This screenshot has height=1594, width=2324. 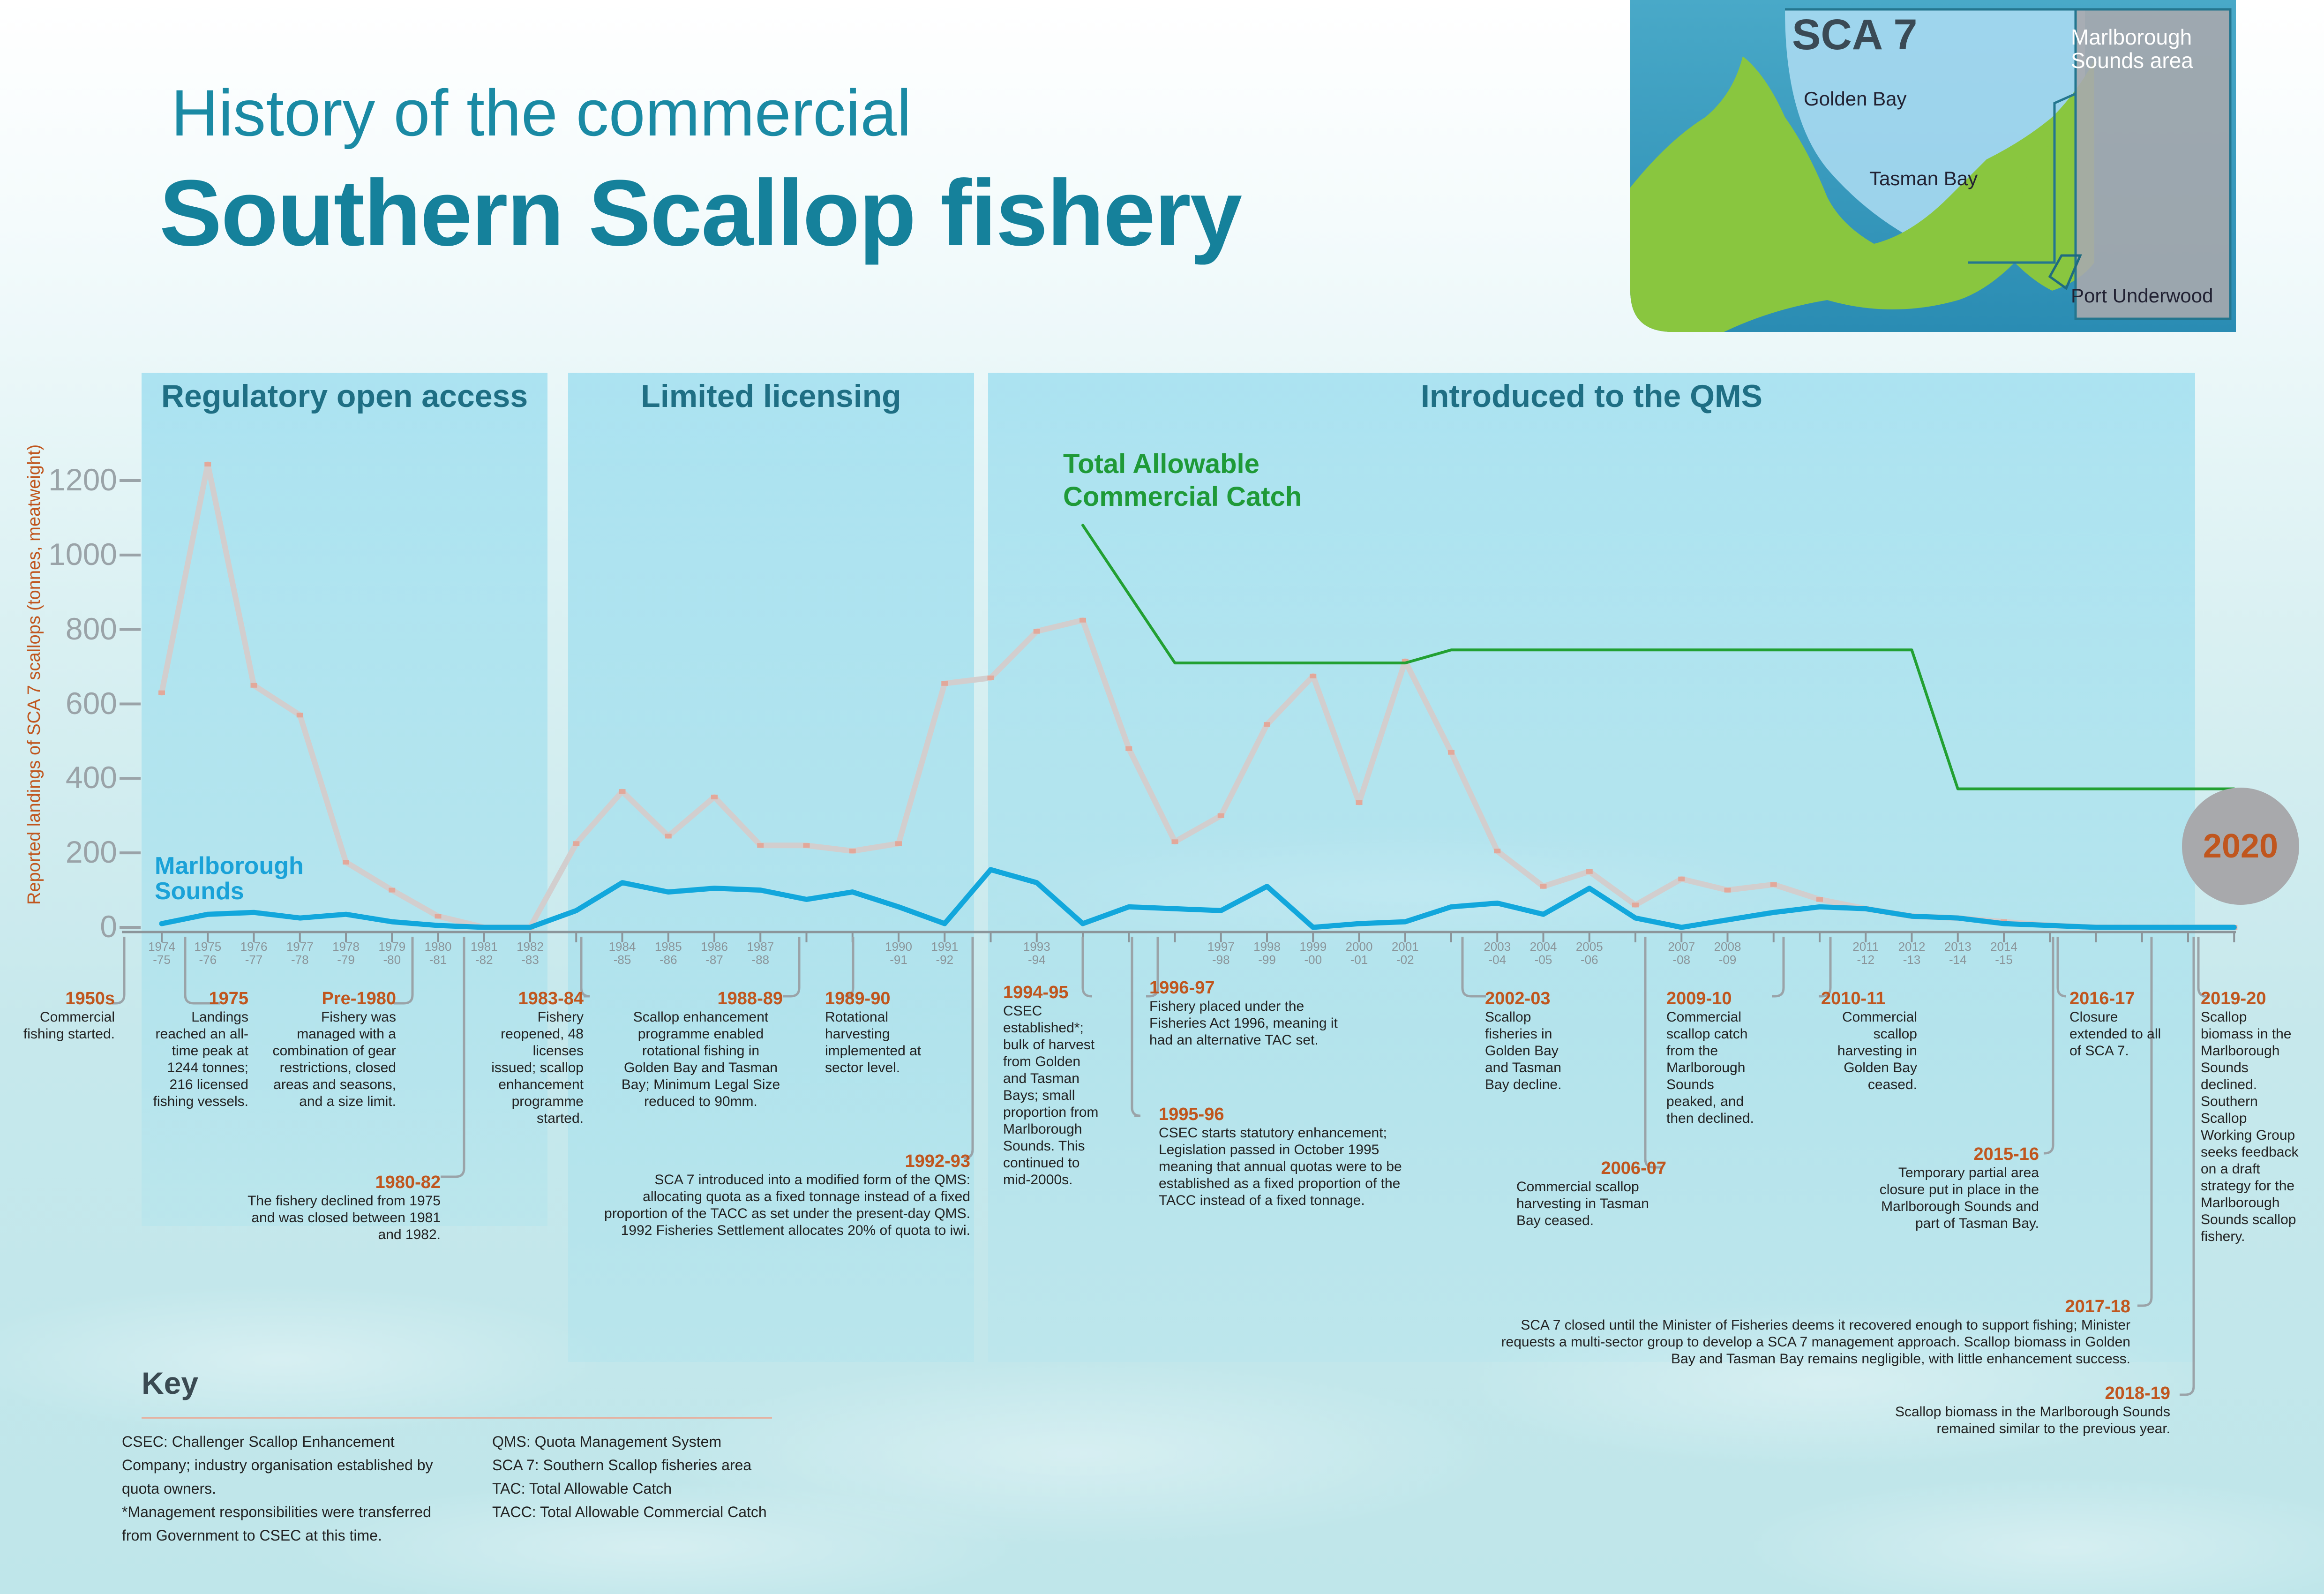 I want to click on event-1950s: 1950s Commercial fishing started., so click(x=67, y=1016).